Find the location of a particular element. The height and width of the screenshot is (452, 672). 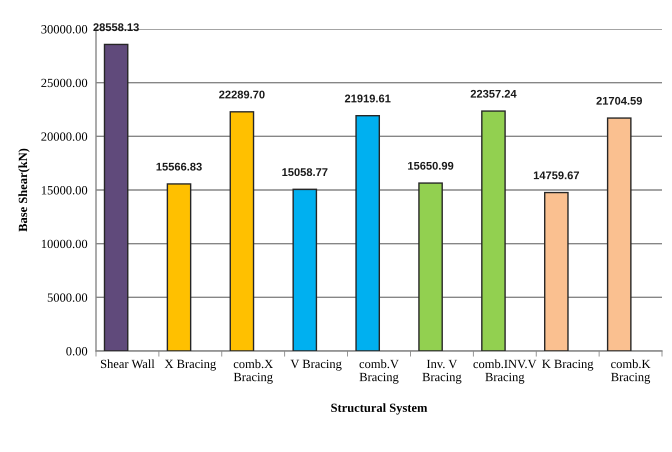

x-tick-label: comb.K Bracing is located at coordinates (630, 371).